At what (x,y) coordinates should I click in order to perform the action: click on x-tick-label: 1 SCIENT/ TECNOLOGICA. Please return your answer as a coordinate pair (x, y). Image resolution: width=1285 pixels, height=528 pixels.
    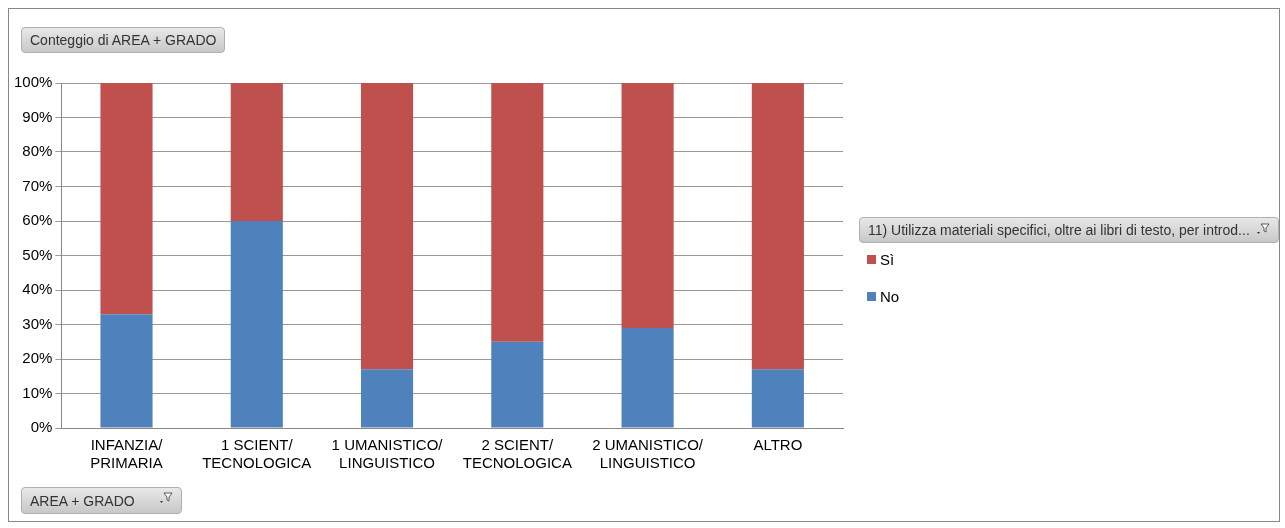
    Looking at the image, I should click on (257, 454).